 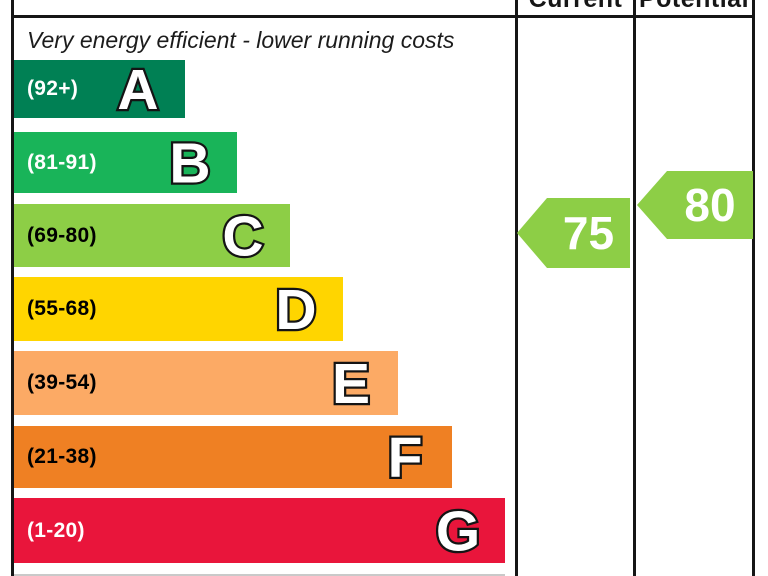 What do you see at coordinates (62, 162) in the screenshot?
I see `band-range-label: (81-91)` at bounding box center [62, 162].